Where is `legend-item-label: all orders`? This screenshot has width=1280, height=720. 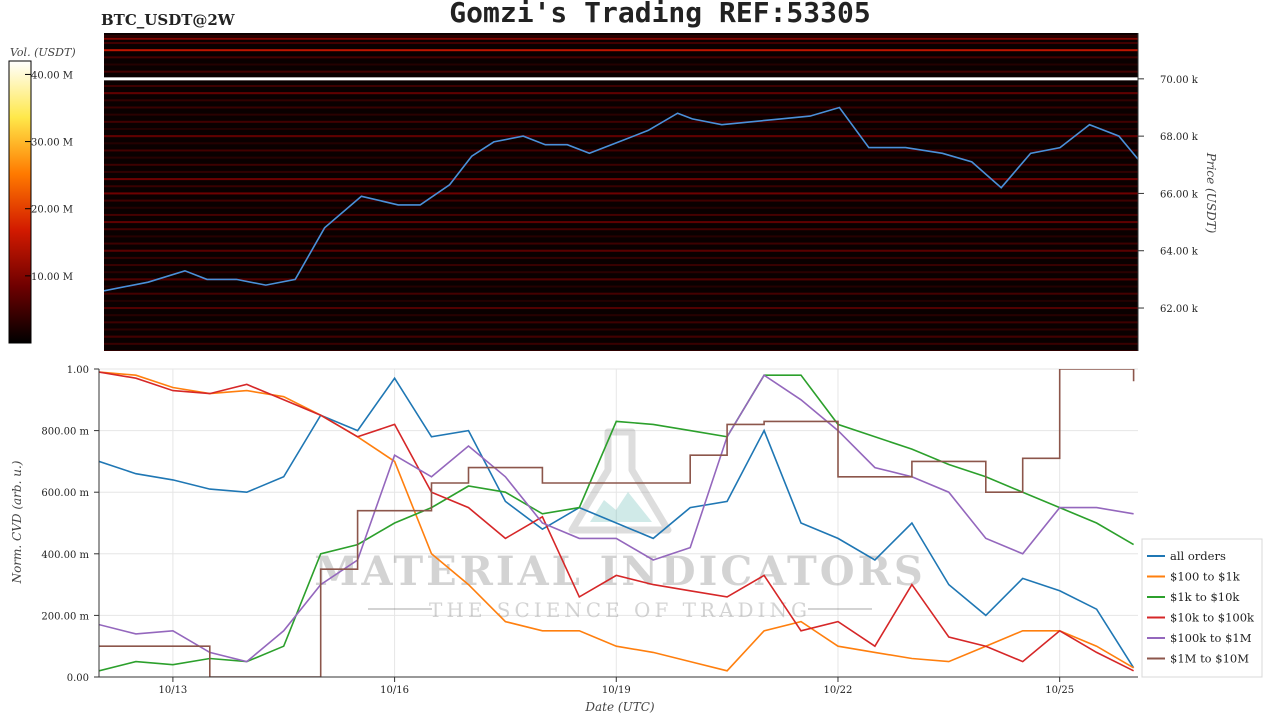 legend-item-label: all orders is located at coordinates (1198, 556).